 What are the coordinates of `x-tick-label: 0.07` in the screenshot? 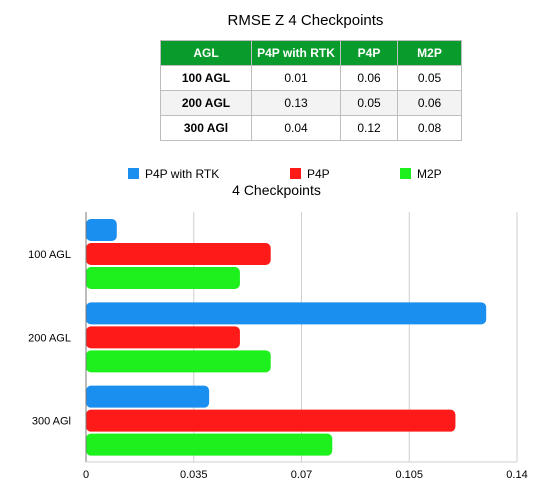 It's located at (301, 475).